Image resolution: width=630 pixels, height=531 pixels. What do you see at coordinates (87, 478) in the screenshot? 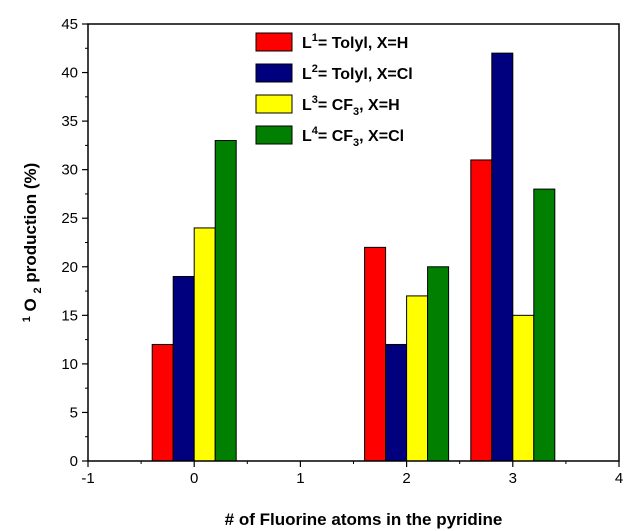
I see `x-tick-label: -1` at bounding box center [87, 478].